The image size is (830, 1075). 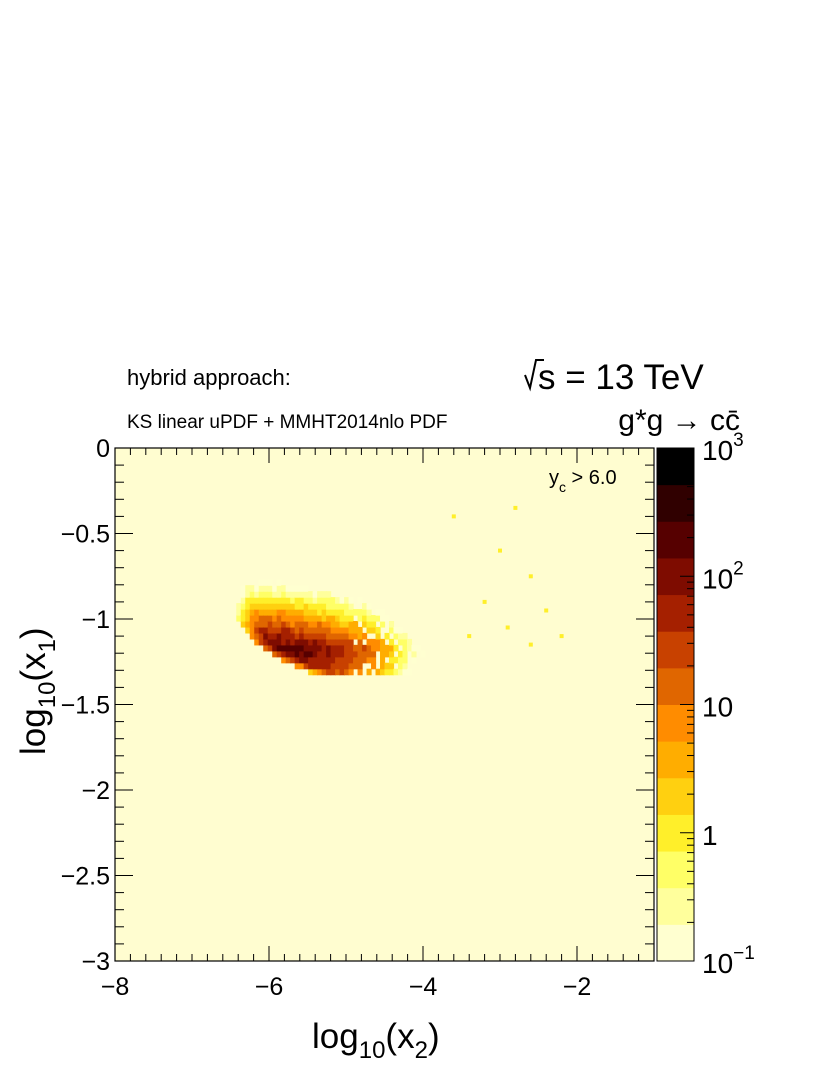 I want to click on cut-label: yc > 6.0, so click(x=583, y=481).